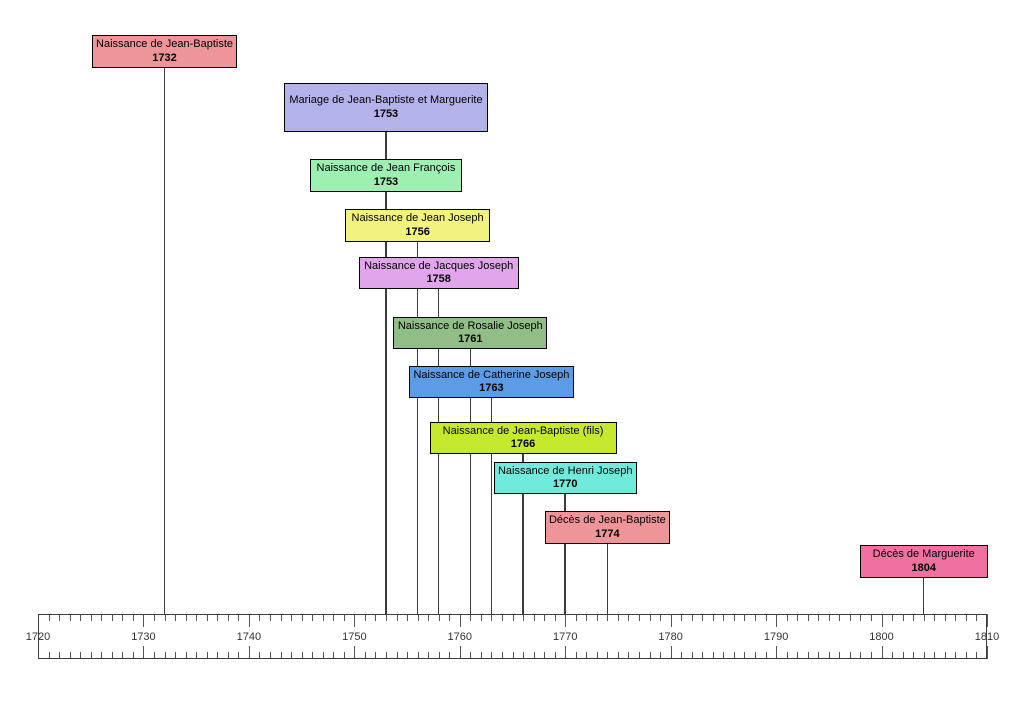 The image size is (1023, 725). I want to click on event-title: Naissance de Jean François, so click(386, 168).